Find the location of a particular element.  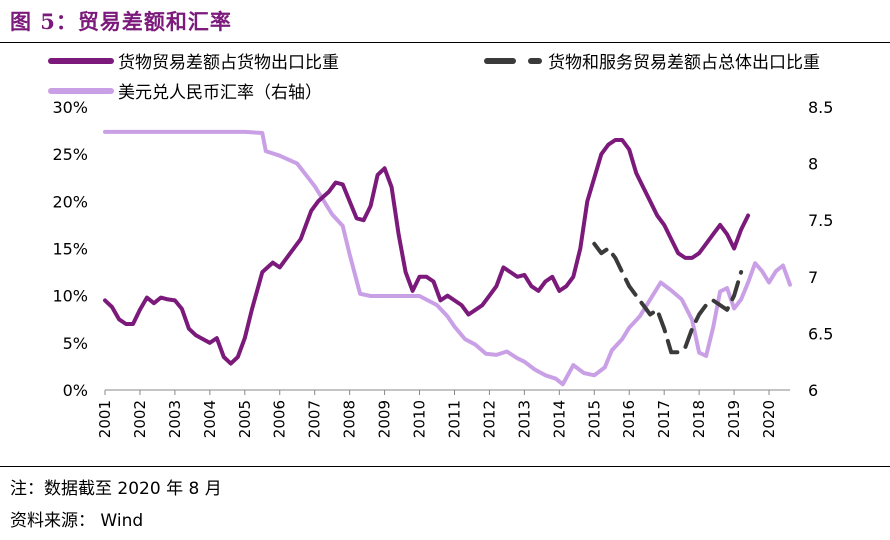

x-tick-label: 2015 is located at coordinates (594, 419).